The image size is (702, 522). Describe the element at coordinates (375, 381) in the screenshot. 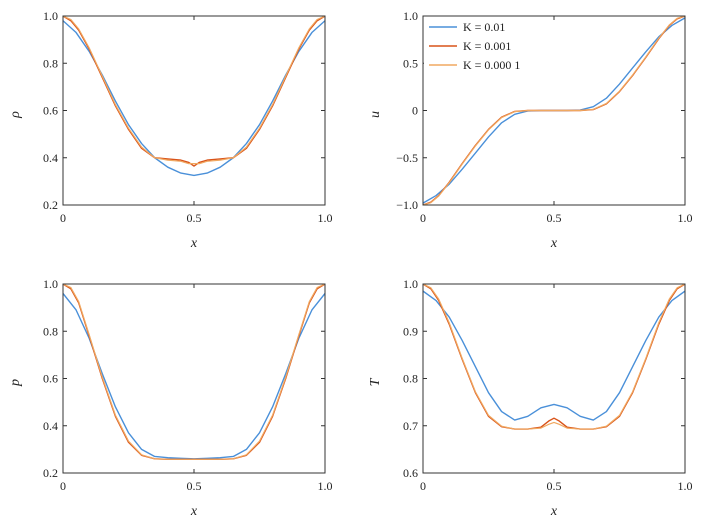

I see `y-axis-label: T` at that location.